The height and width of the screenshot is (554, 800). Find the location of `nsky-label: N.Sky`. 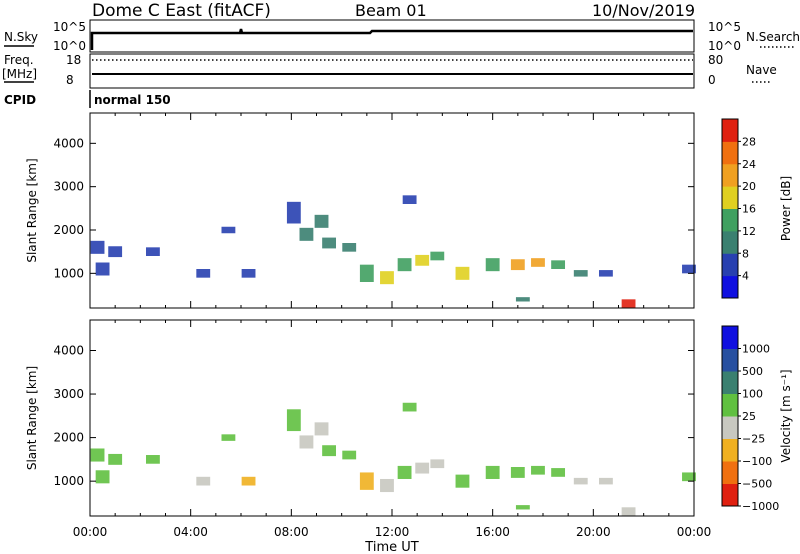

nsky-label: N.Sky is located at coordinates (21, 37).